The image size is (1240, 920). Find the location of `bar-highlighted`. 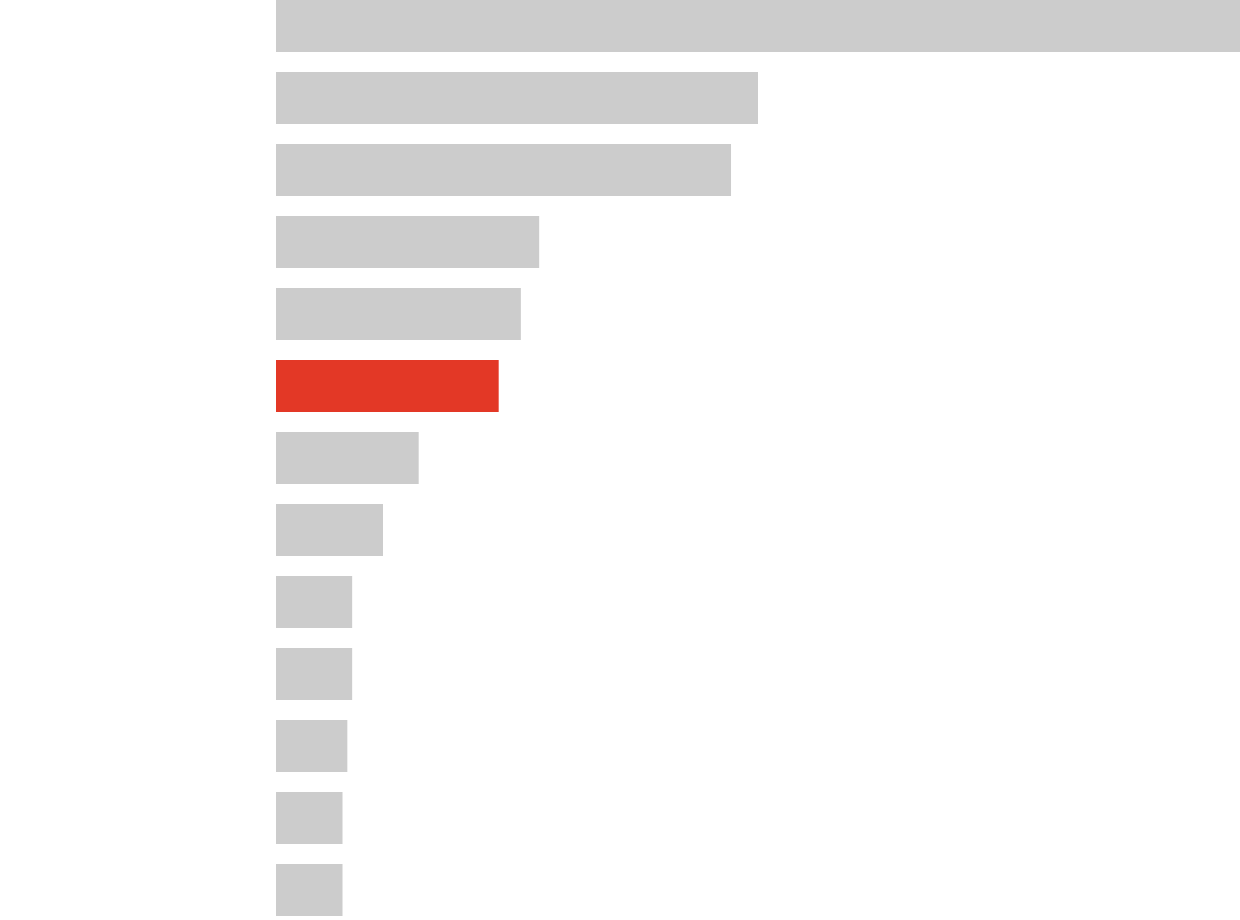

bar-highlighted is located at coordinates (387, 386).